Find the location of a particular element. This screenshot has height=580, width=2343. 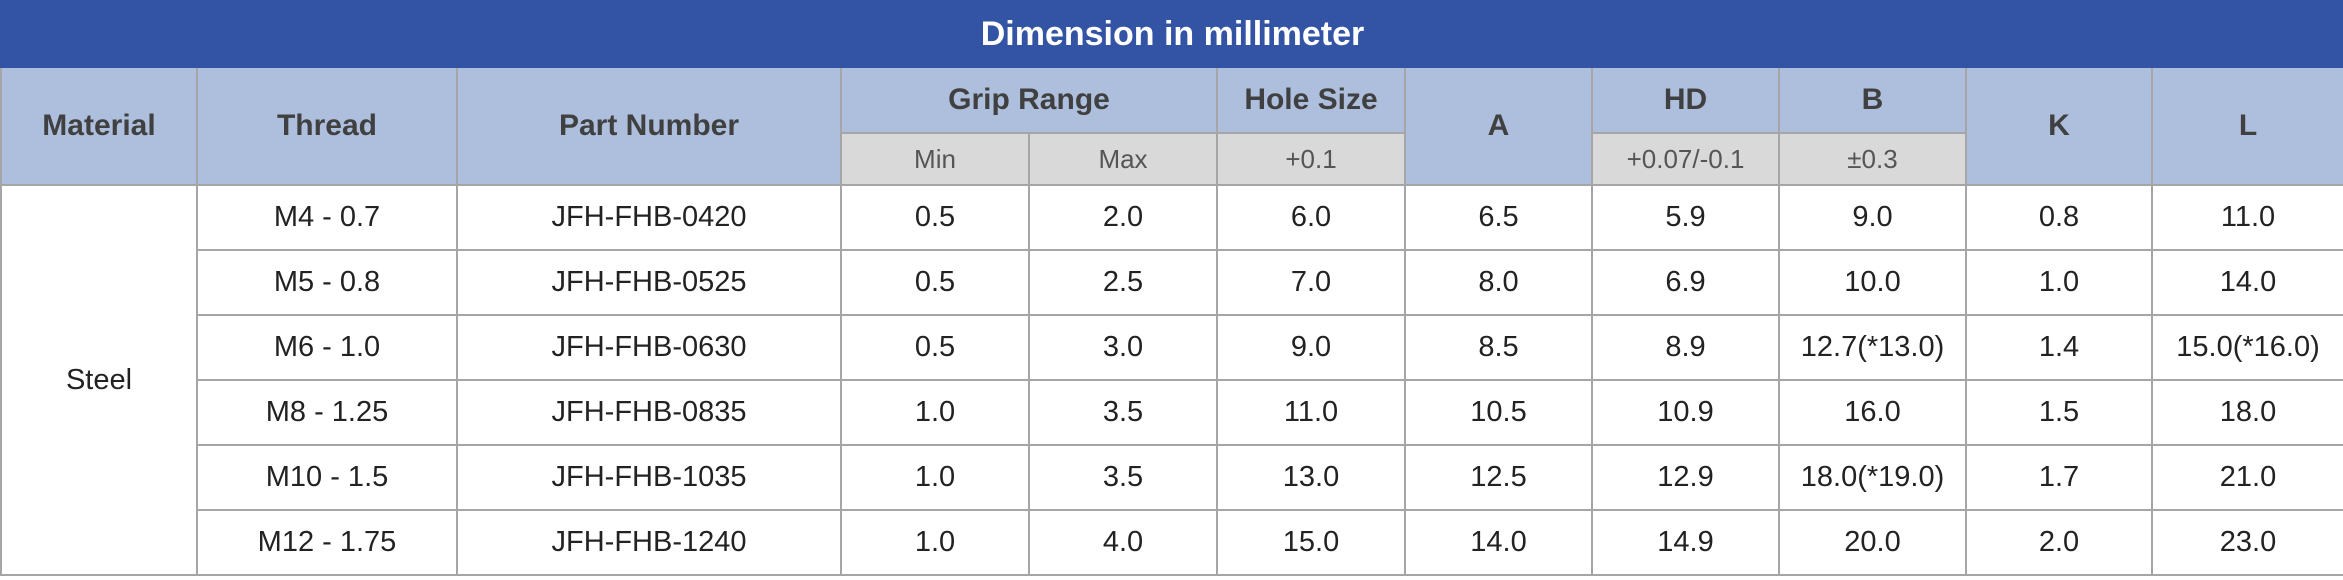

table-cell: 6.5 is located at coordinates (1498, 217).